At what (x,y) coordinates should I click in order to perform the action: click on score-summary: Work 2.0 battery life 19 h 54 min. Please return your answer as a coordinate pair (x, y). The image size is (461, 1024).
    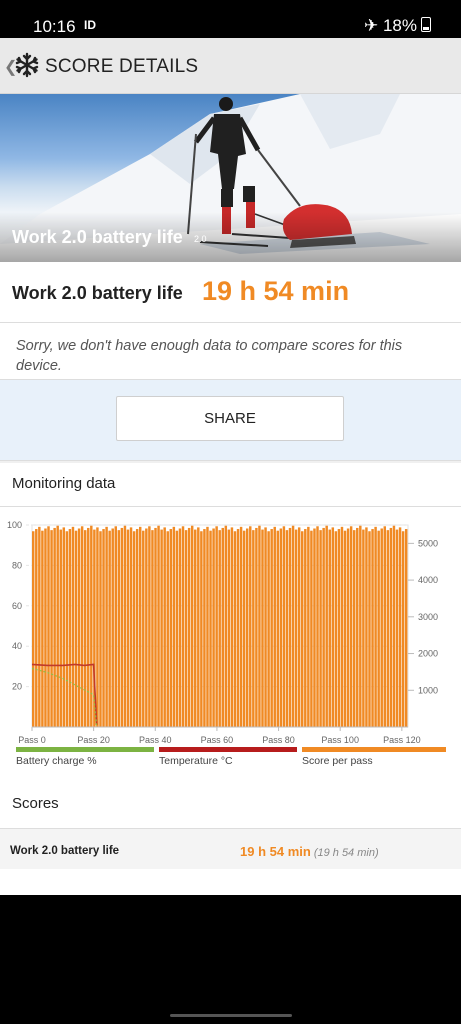
    Looking at the image, I should click on (230, 292).